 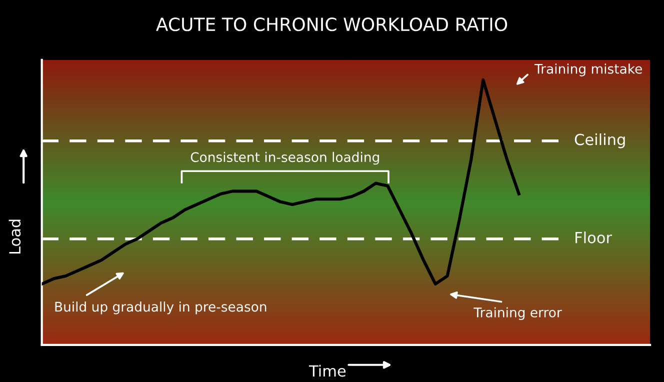 I want to click on text: Training mistake, so click(x=588, y=70).